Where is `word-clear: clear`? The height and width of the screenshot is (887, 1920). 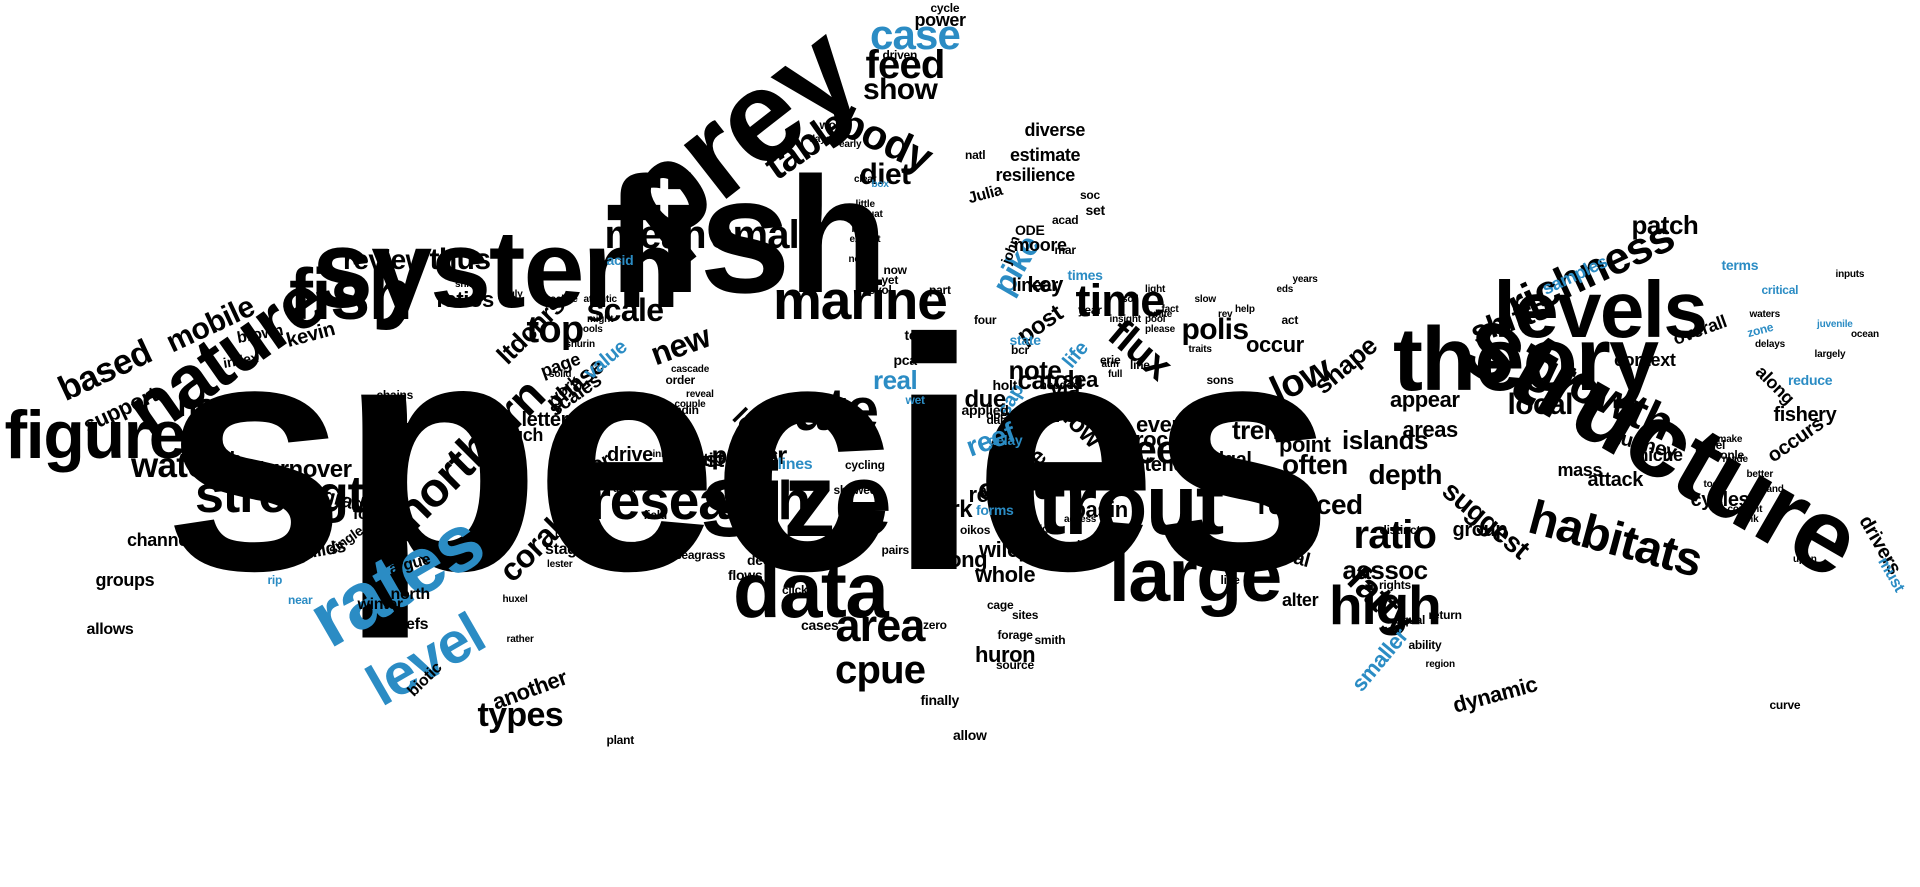 word-clear: clear is located at coordinates (865, 179).